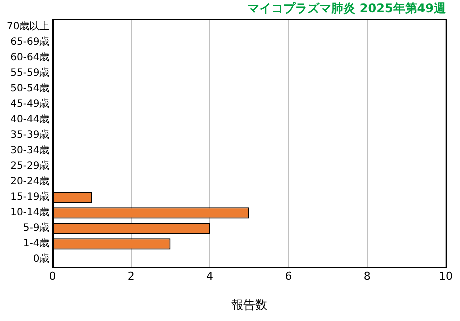 This screenshot has width=460, height=321. I want to click on y-tick-label: 55-59歳, so click(30, 73).